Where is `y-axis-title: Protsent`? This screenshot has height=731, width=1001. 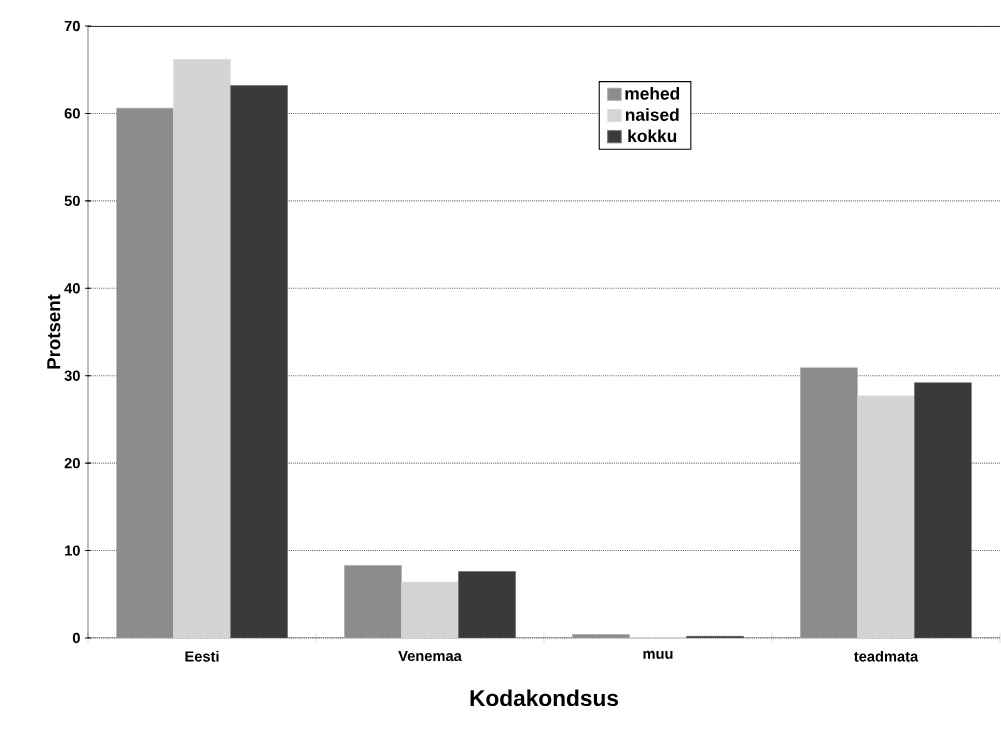
y-axis-title: Protsent is located at coordinates (54, 331).